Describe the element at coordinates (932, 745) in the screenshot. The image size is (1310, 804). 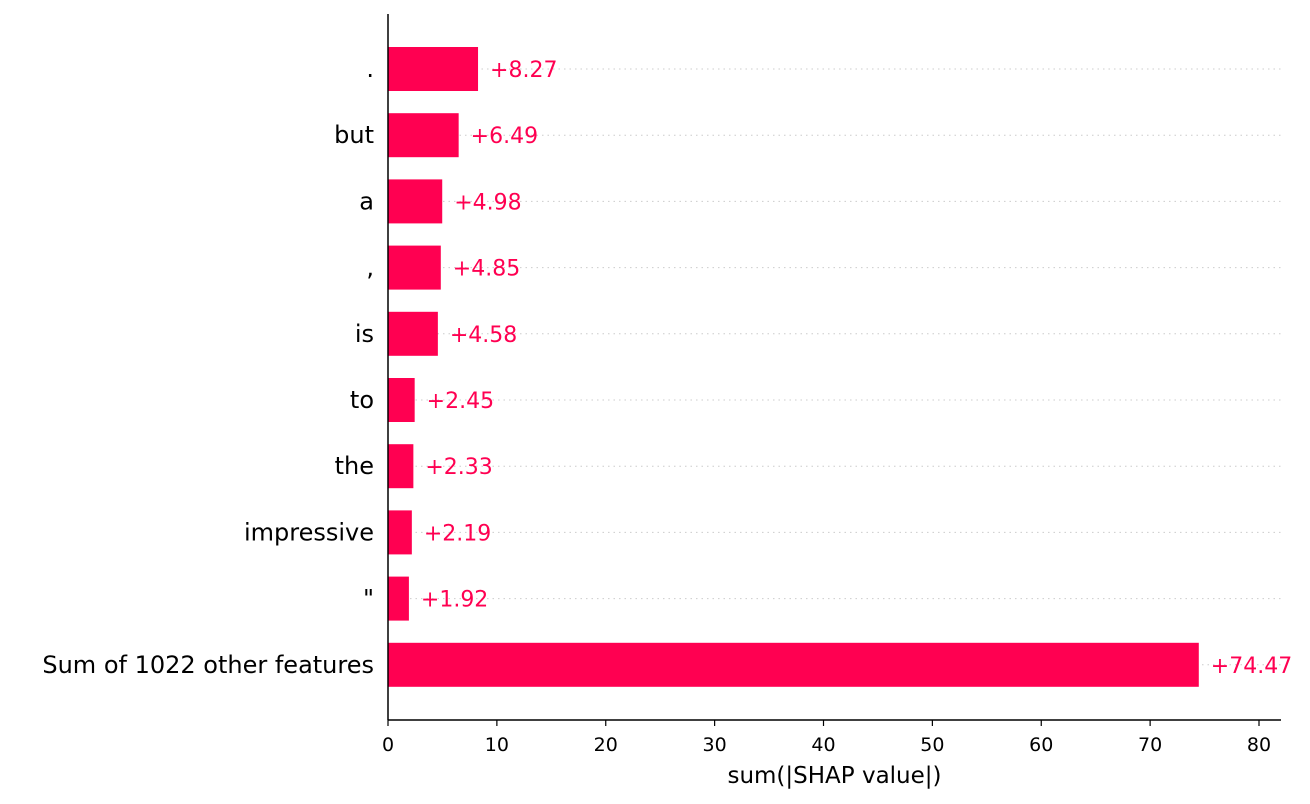
I see `x-tick-label: 50` at that location.